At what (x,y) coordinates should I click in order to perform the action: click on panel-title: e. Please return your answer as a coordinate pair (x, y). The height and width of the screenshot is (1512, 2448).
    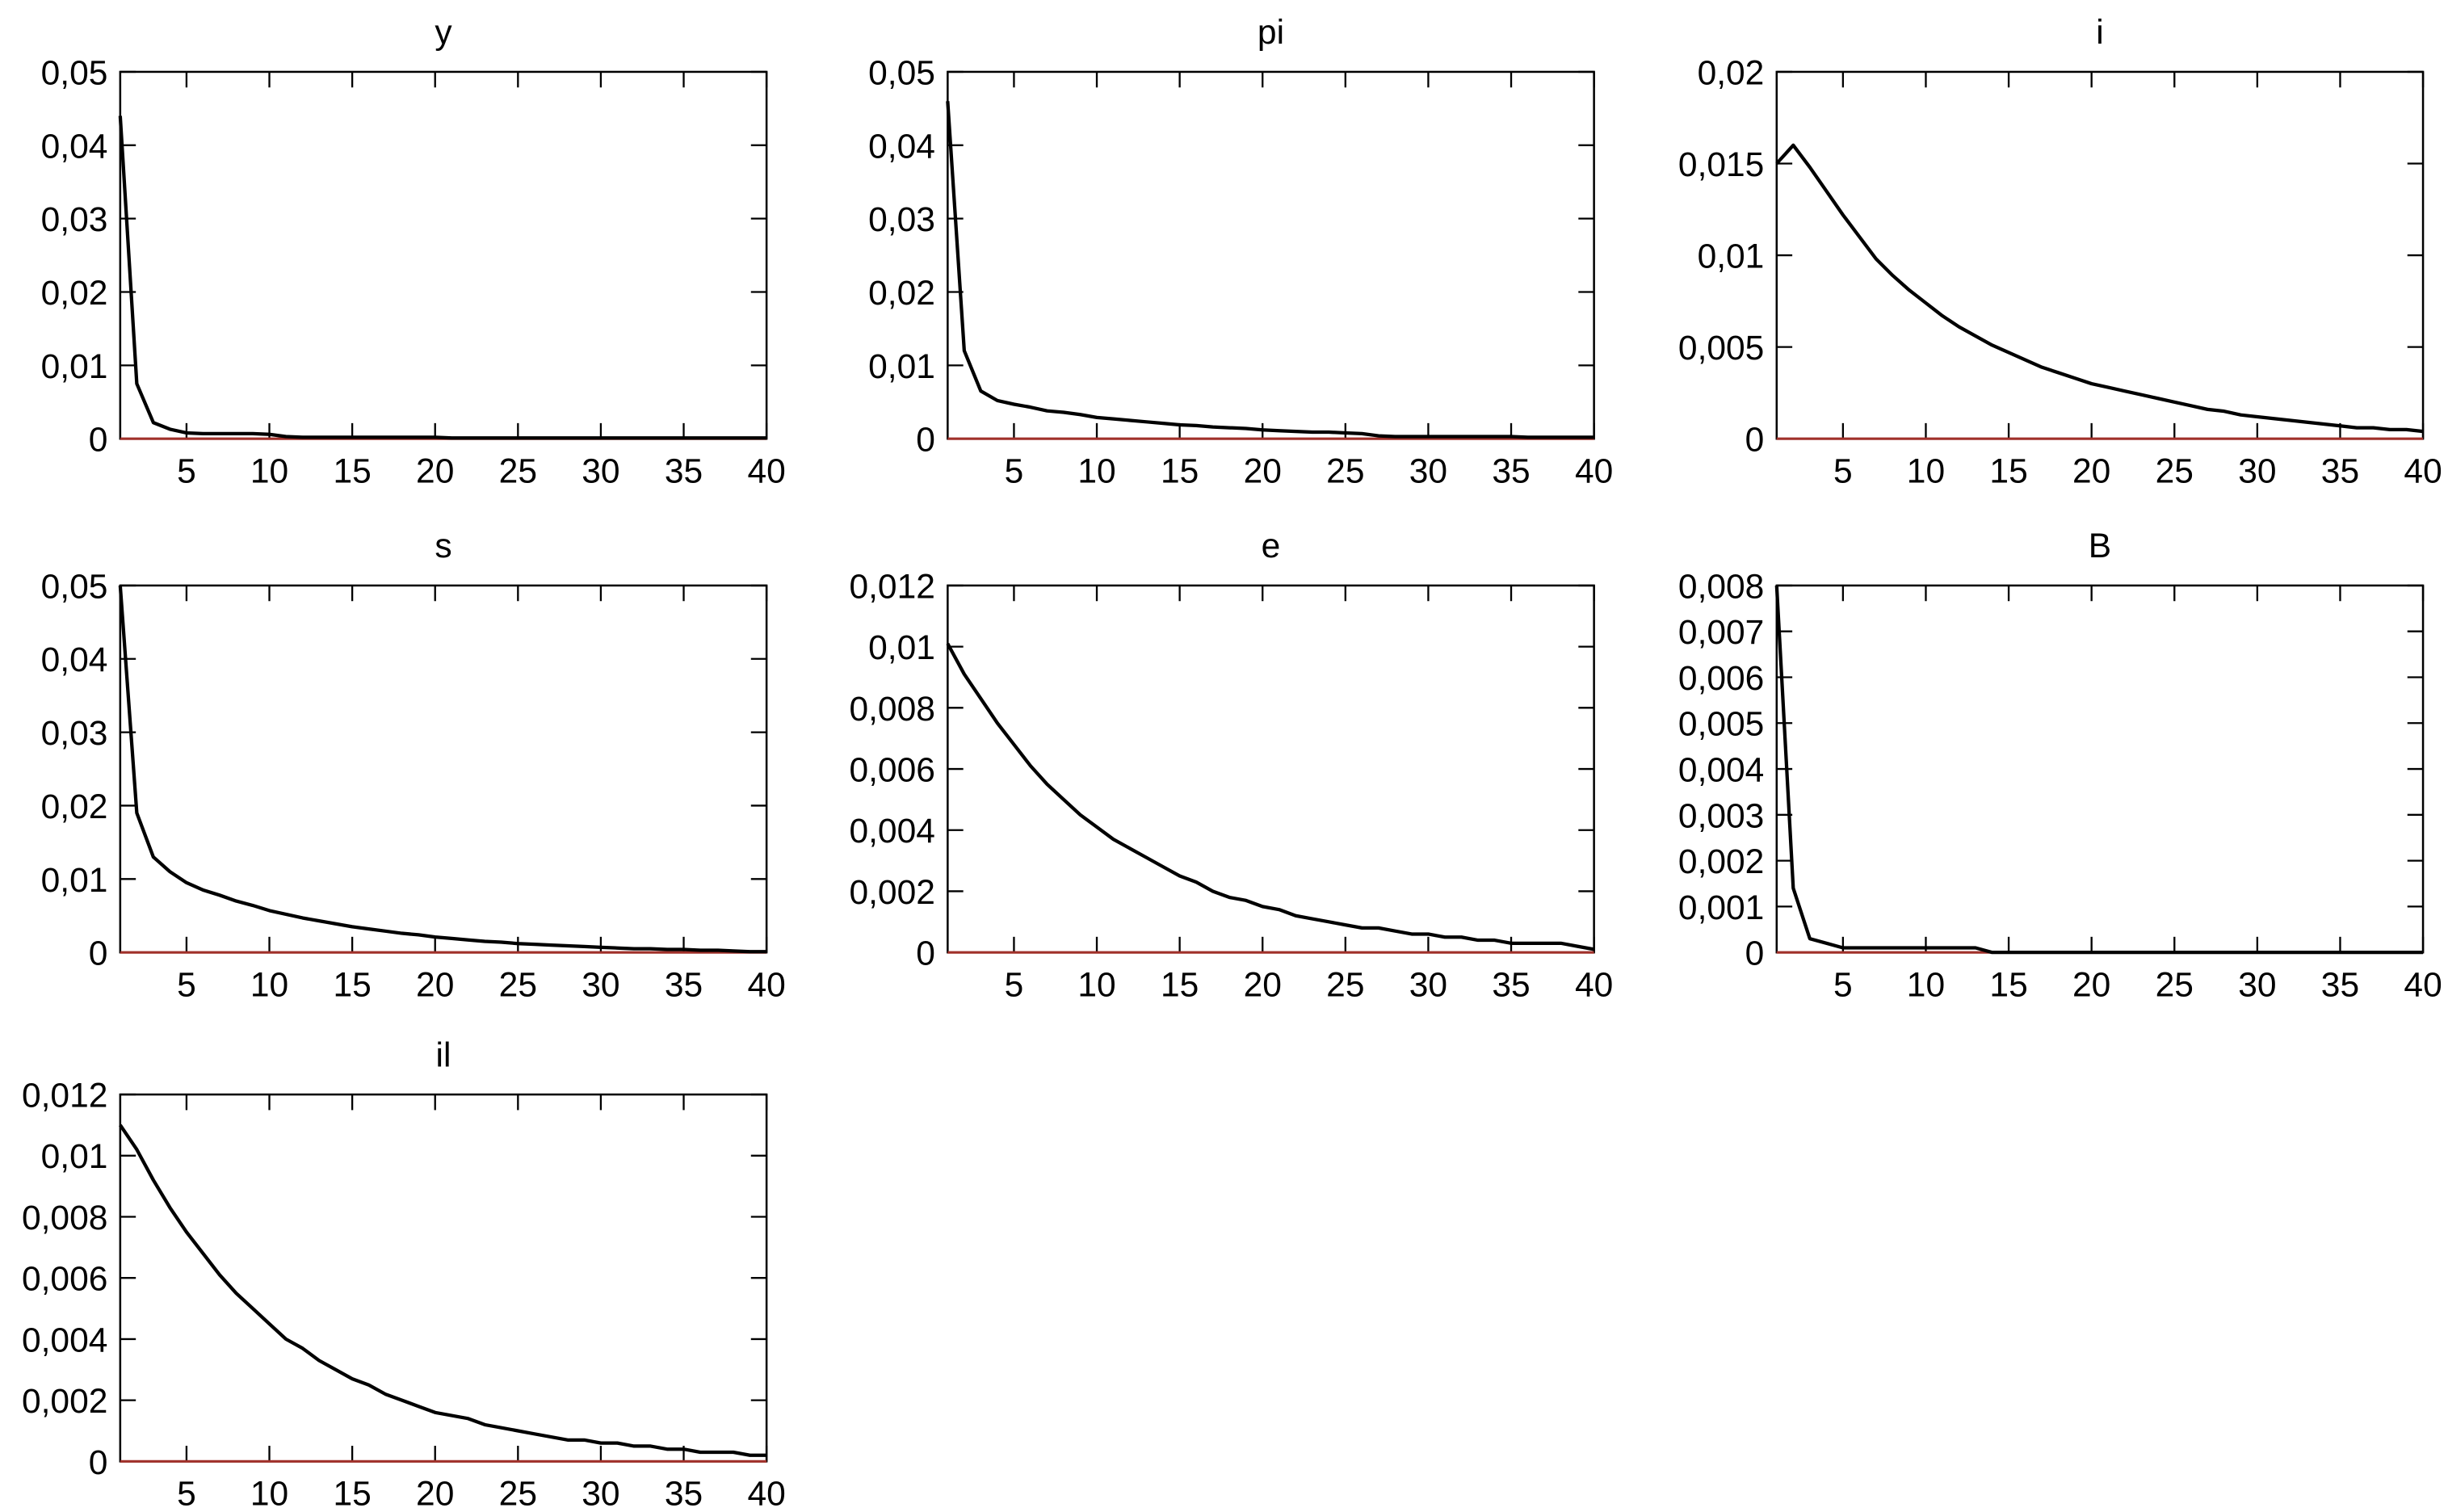
    Looking at the image, I should click on (1271, 546).